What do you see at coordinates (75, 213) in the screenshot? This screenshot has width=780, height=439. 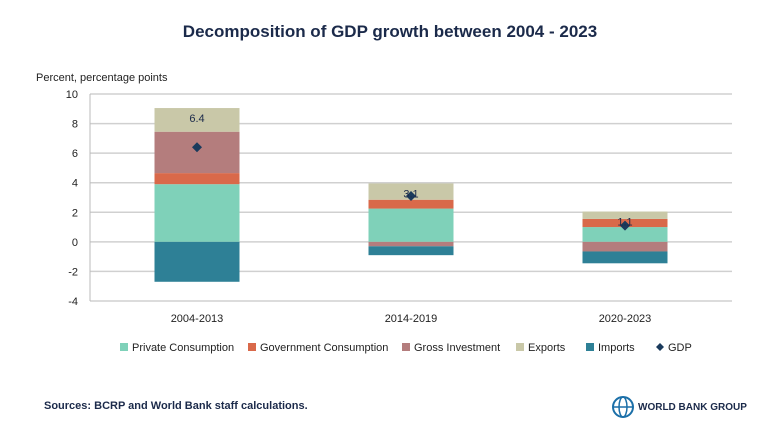 I see `y-tick-label: 2` at bounding box center [75, 213].